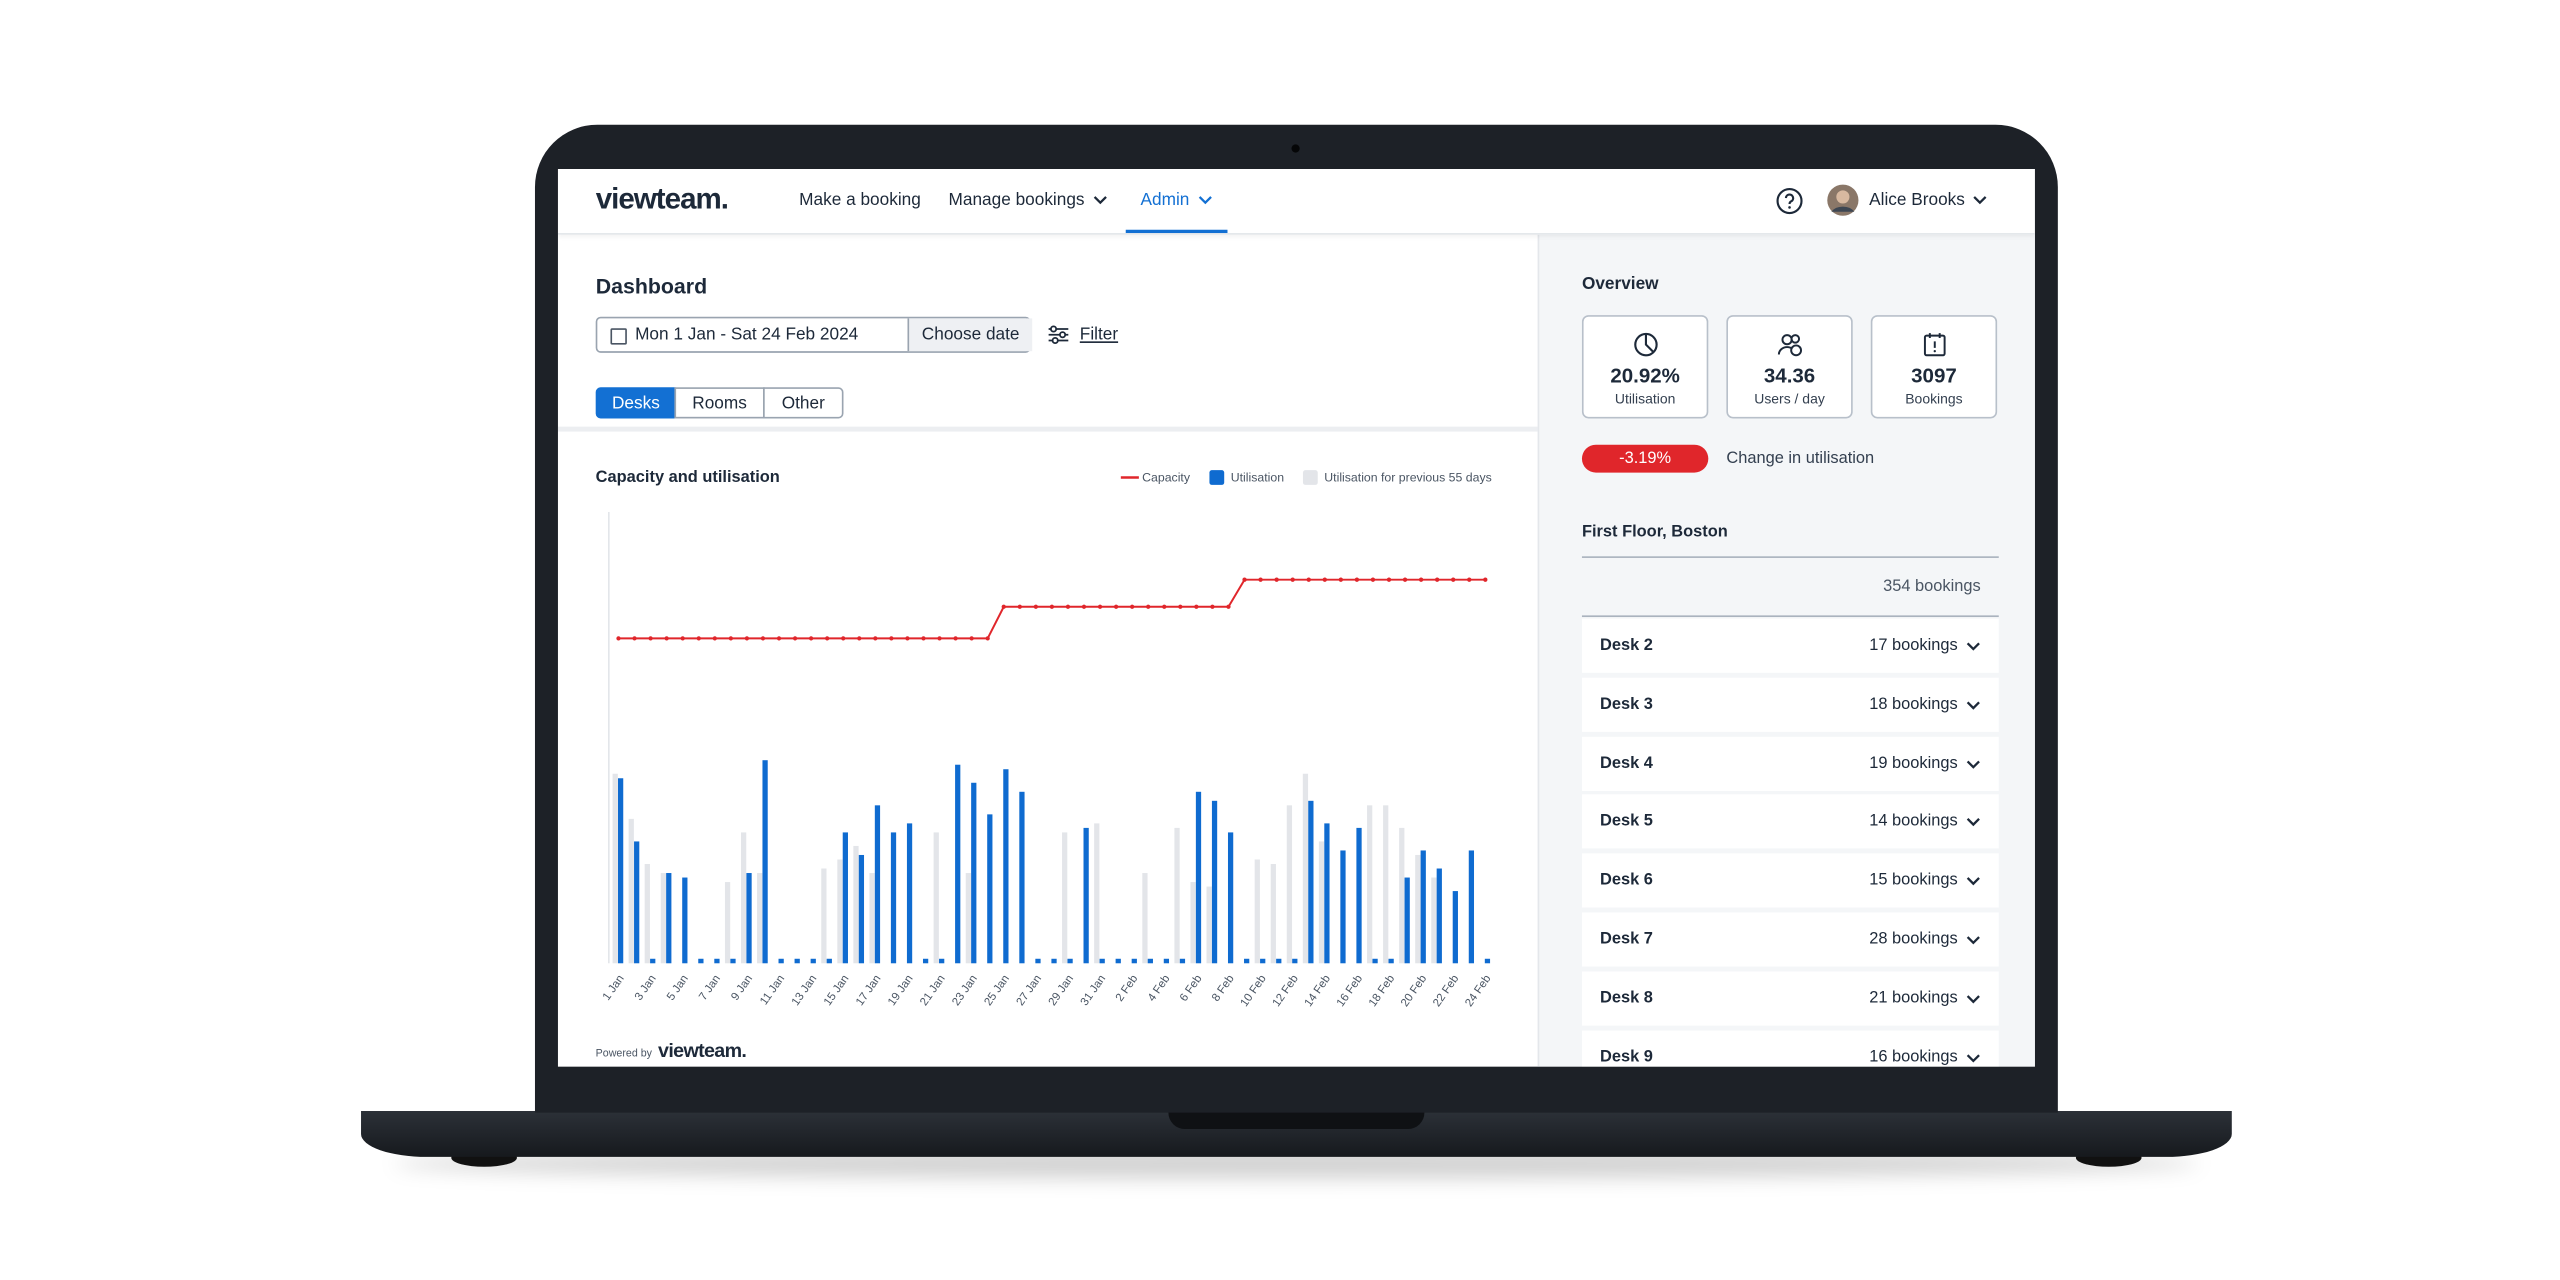 Image resolution: width=2560 pixels, height=1280 pixels. Describe the element at coordinates (1790, 939) in the screenshot. I see `desk-row: Desk 7 28 bookings` at that location.